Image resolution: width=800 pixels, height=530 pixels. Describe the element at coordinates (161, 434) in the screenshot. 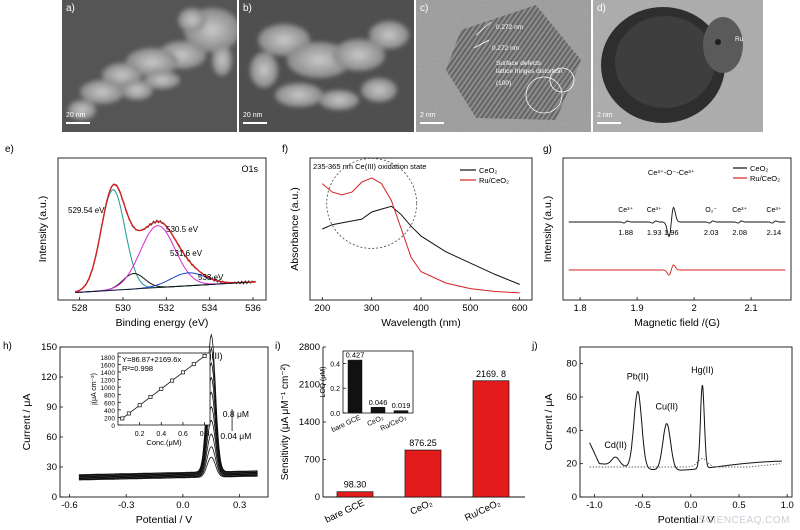

I see `h-inset-x-tick-label: 0.4` at that location.